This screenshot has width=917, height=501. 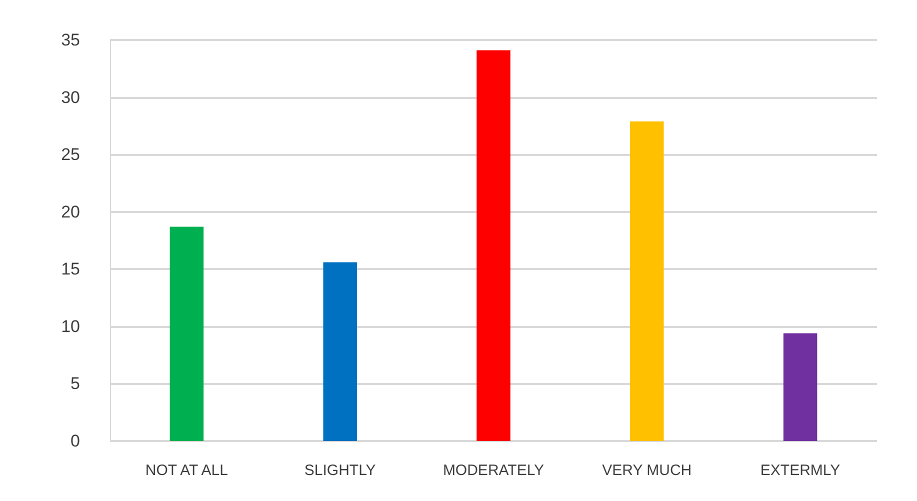 I want to click on y-tick-label: 5, so click(x=75, y=384).